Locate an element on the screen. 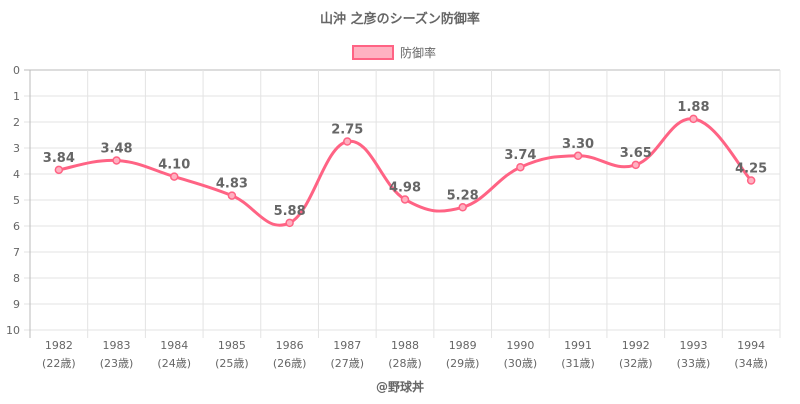  x-tick-age: (27歳) is located at coordinates (348, 363).